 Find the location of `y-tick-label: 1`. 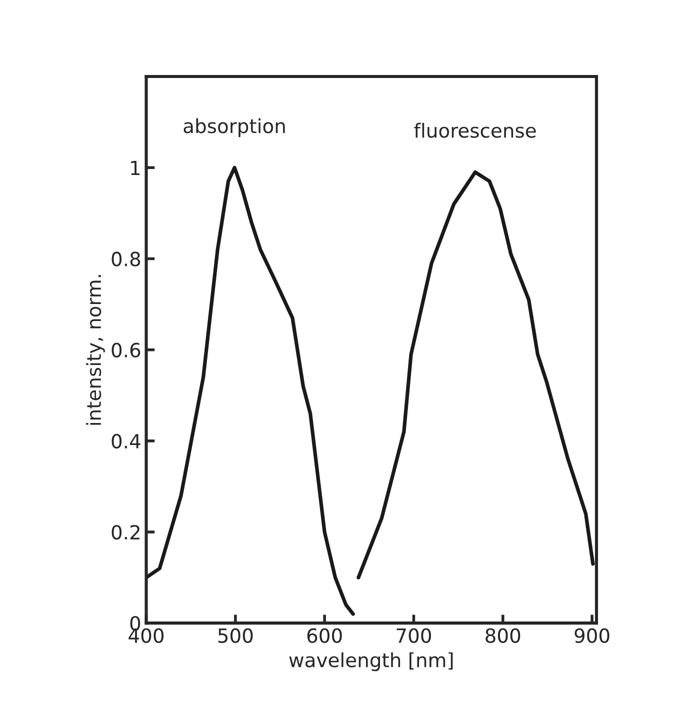

y-tick-label: 1 is located at coordinates (135, 168).